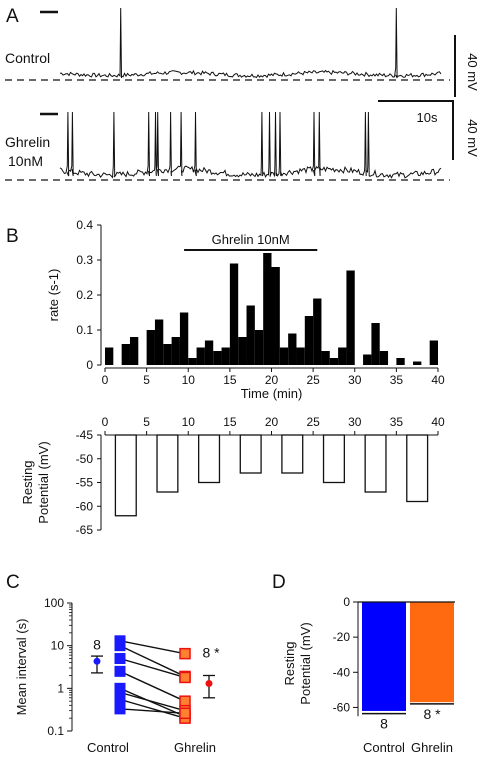  What do you see at coordinates (60, 688) in the screenshot?
I see `interval-y-tick-label: 1` at bounding box center [60, 688].